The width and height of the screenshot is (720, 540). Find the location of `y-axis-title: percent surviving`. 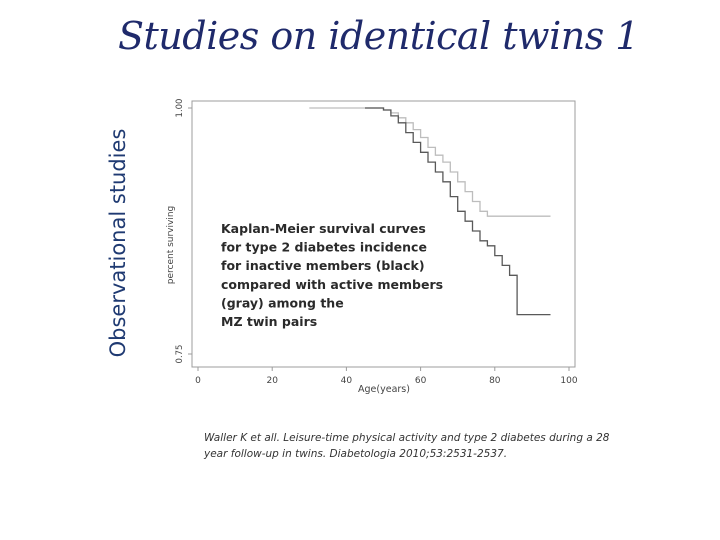

y-axis-title: percent surviving is located at coordinates (171, 245).